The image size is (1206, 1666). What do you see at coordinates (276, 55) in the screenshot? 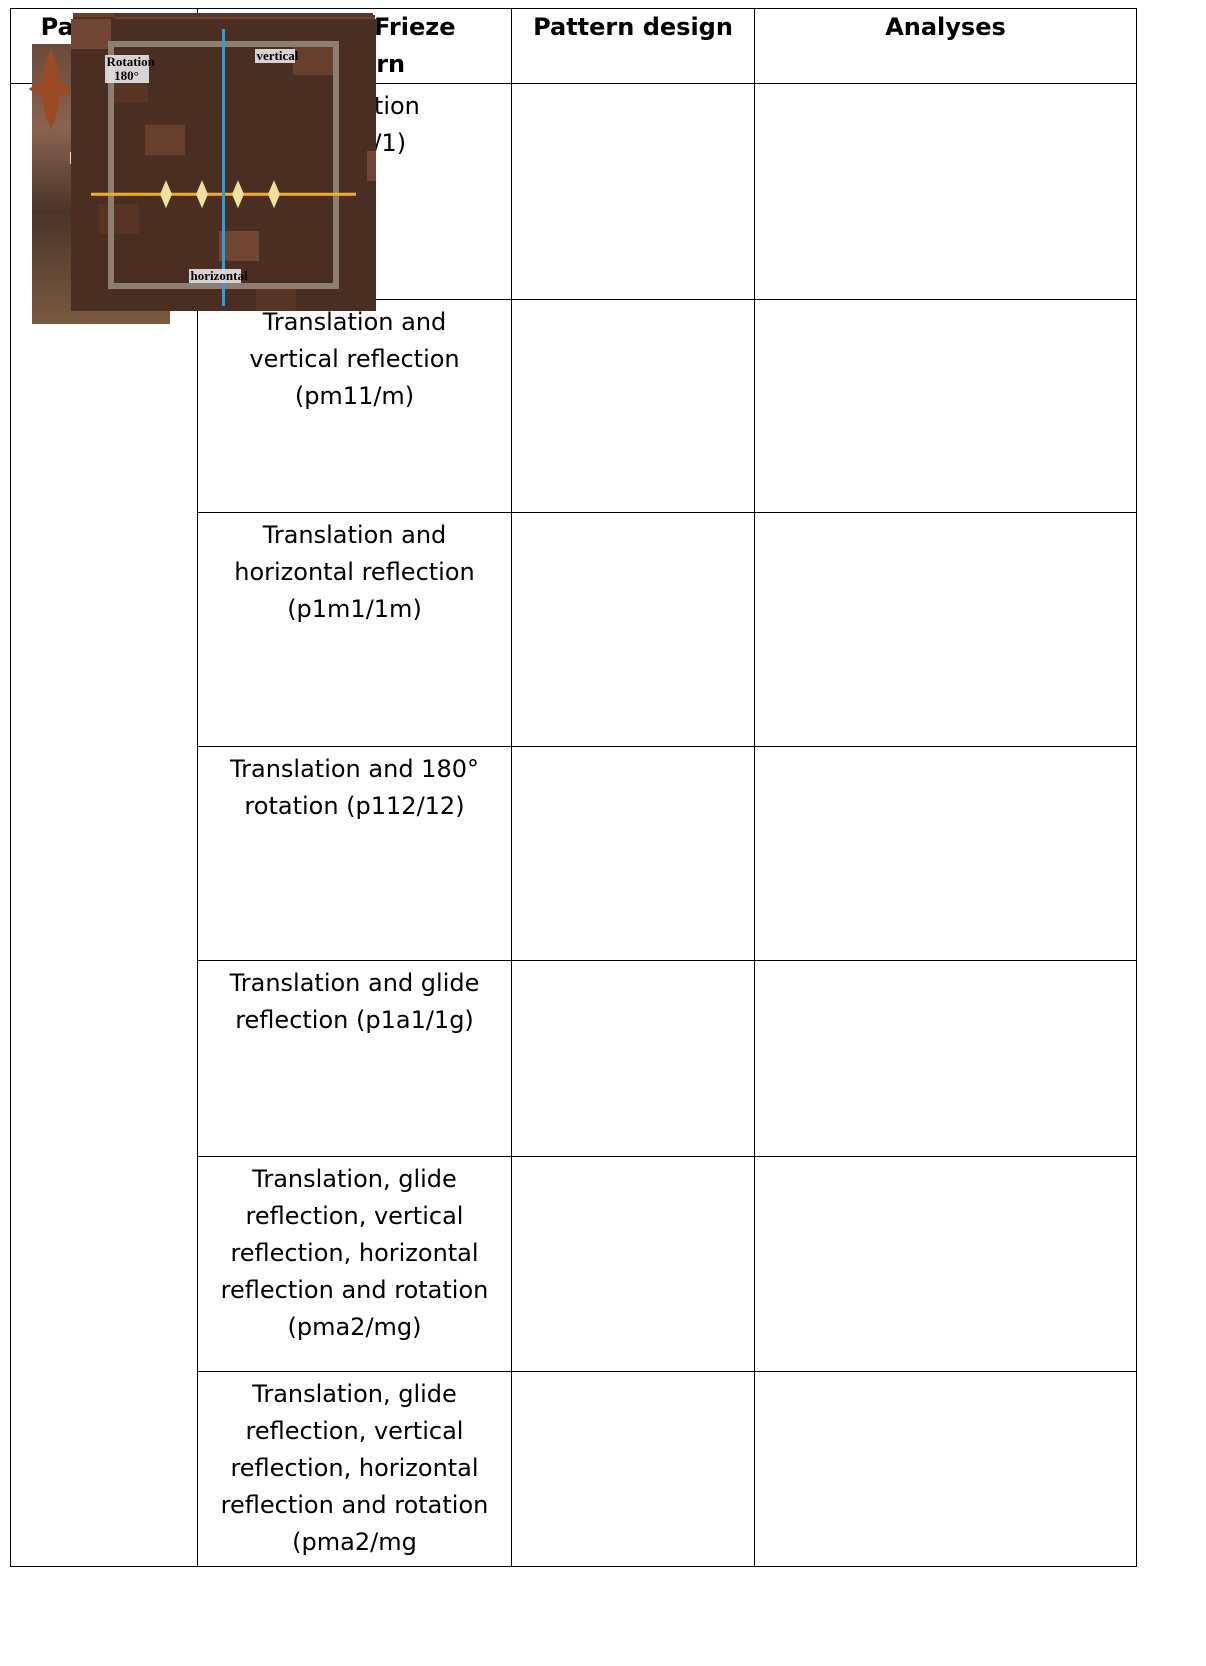
I see `annotation-label: vertical` at bounding box center [276, 55].